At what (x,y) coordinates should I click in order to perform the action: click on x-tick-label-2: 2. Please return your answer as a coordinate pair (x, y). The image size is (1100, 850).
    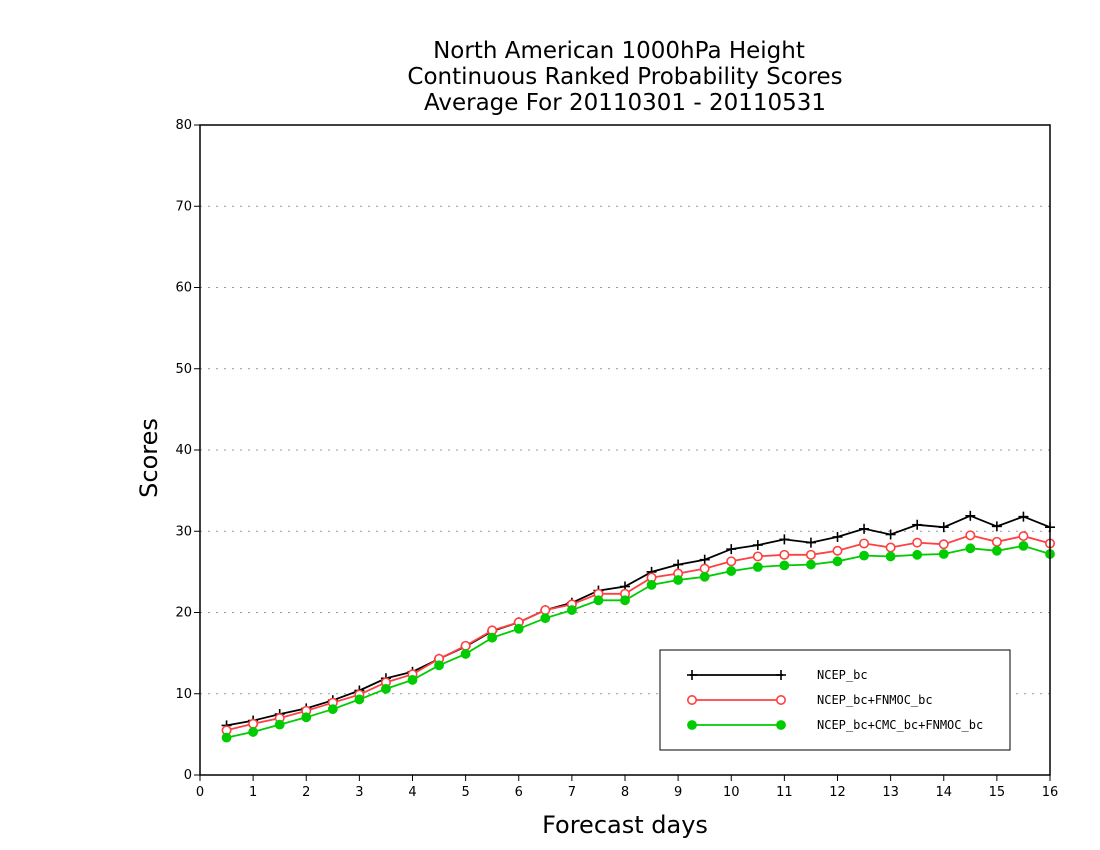
    Looking at the image, I should click on (306, 792).